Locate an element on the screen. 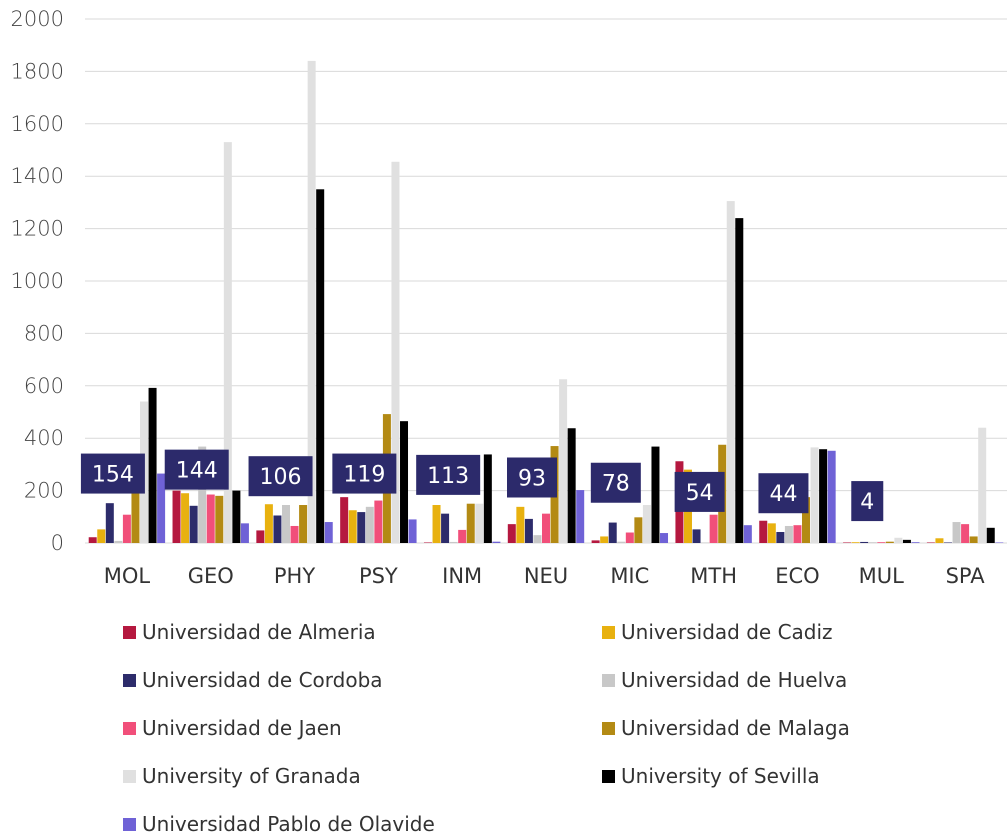 The image size is (1007, 838). data-label: 119 is located at coordinates (364, 473).